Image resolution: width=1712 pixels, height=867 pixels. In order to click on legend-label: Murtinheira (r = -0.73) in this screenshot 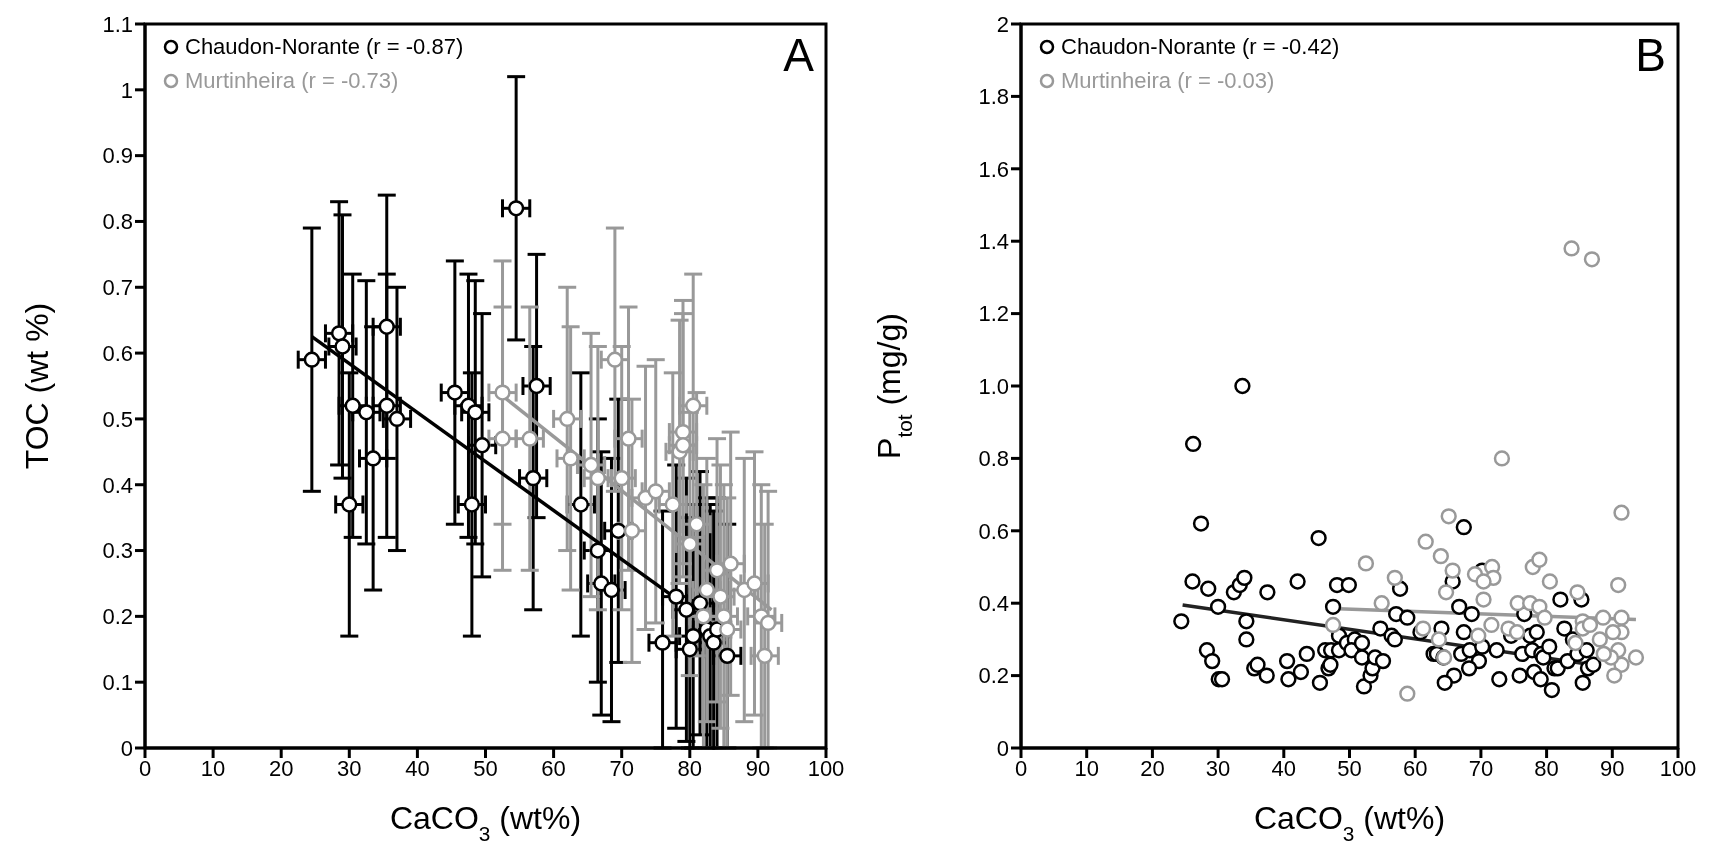, I will do `click(292, 81)`.